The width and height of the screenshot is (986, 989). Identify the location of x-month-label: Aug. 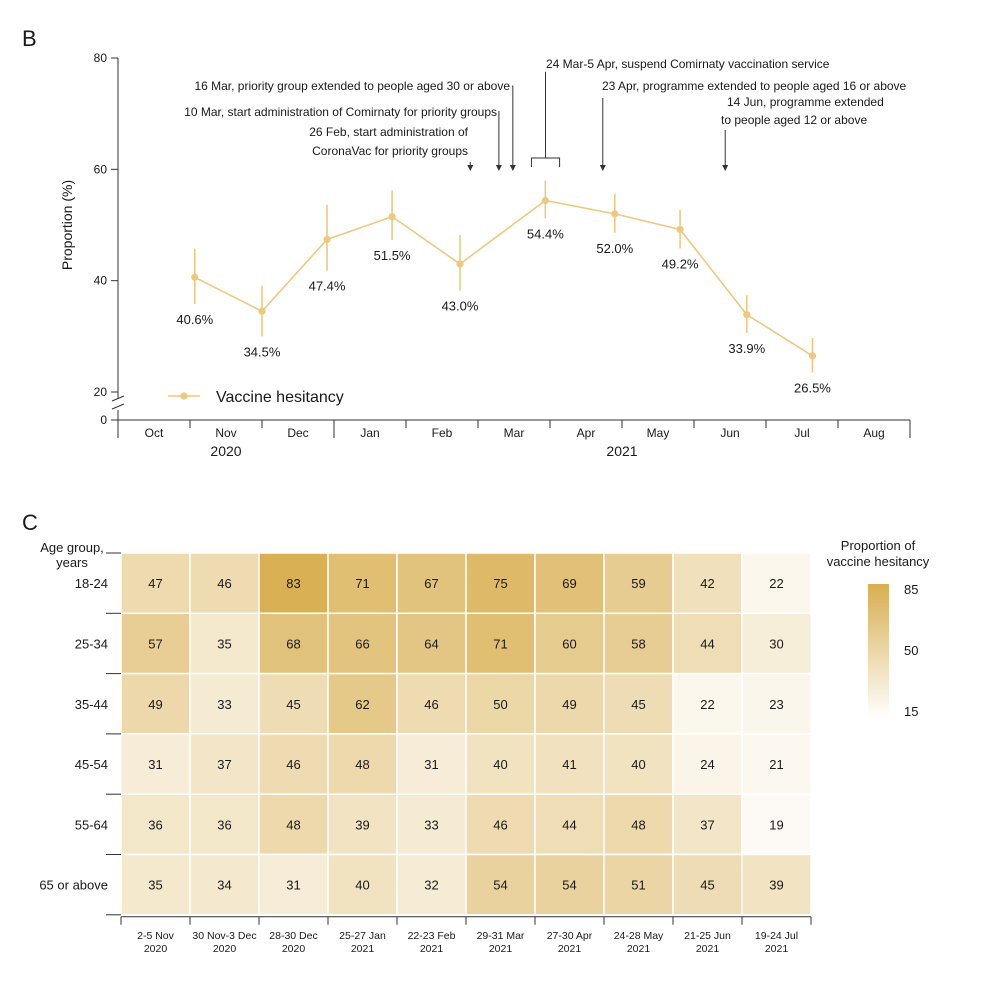
(873, 433).